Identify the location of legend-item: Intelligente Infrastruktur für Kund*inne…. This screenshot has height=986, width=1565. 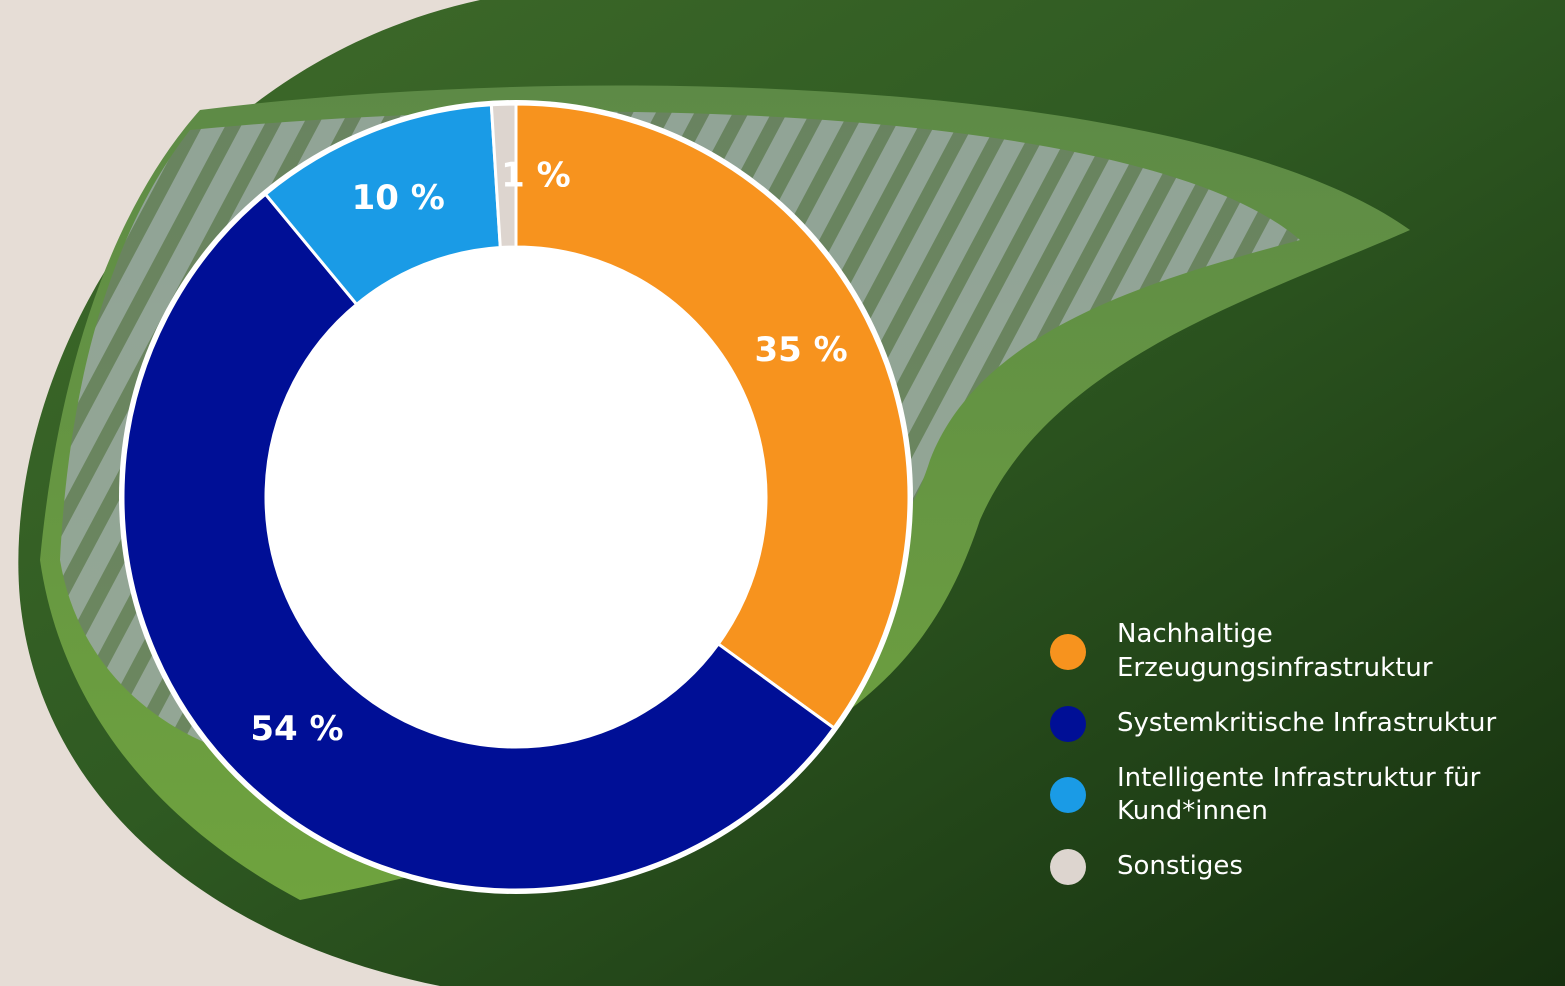
(1290, 796).